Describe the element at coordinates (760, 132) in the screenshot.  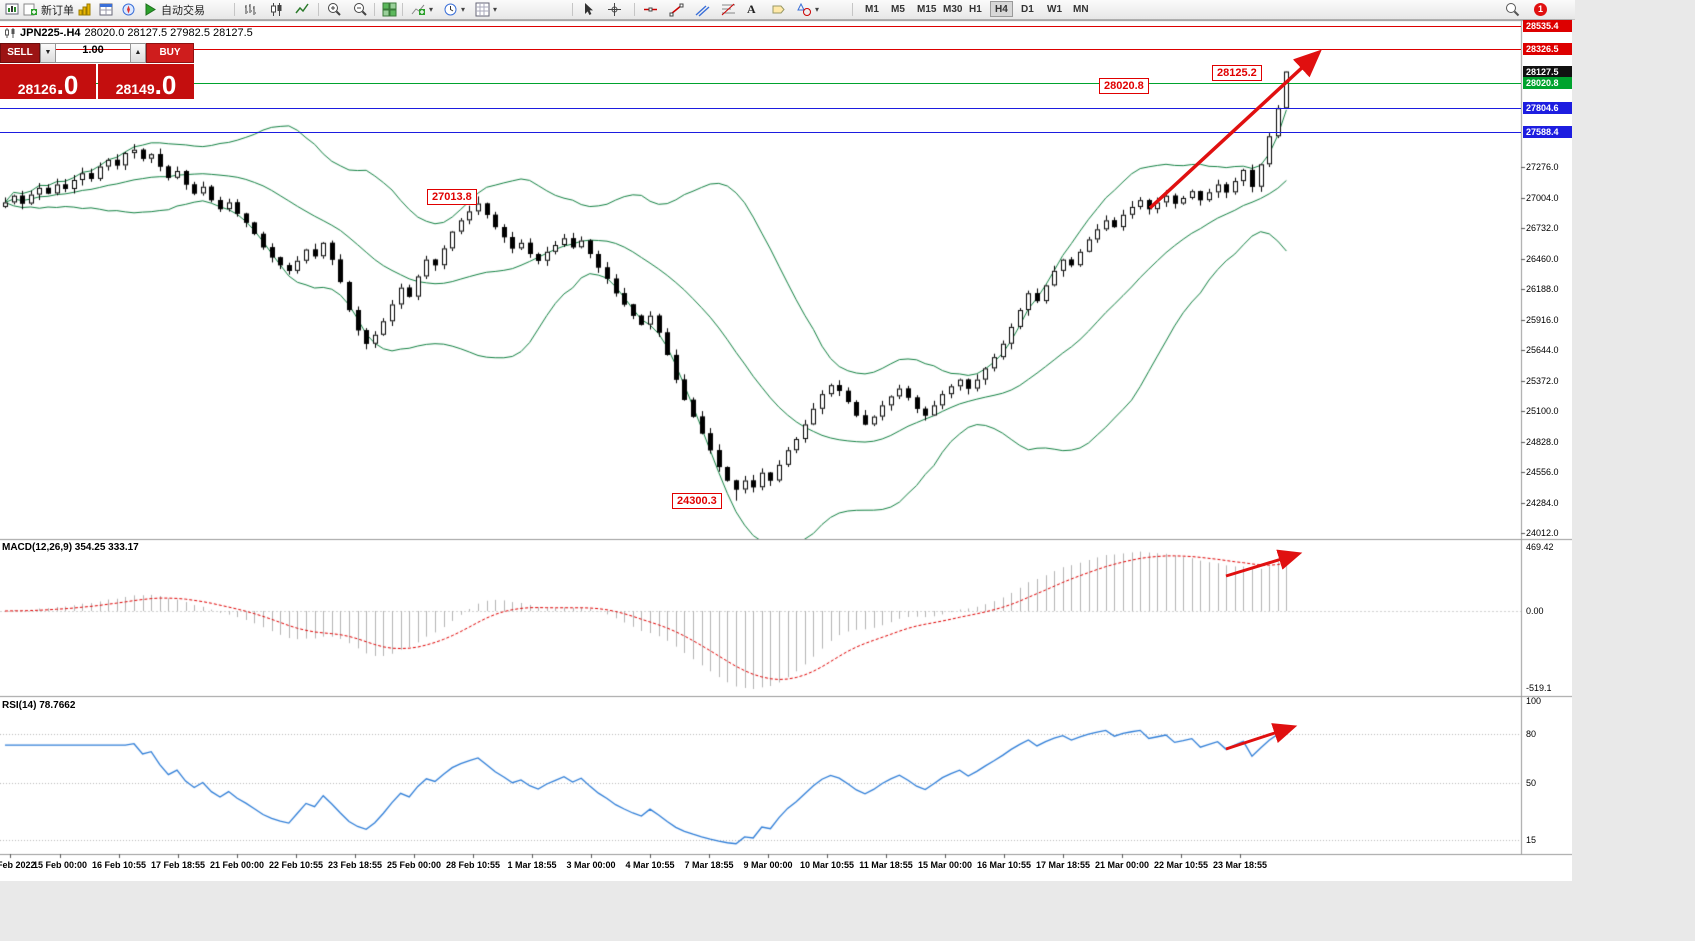
I see `price-level-line-27588.4` at that location.